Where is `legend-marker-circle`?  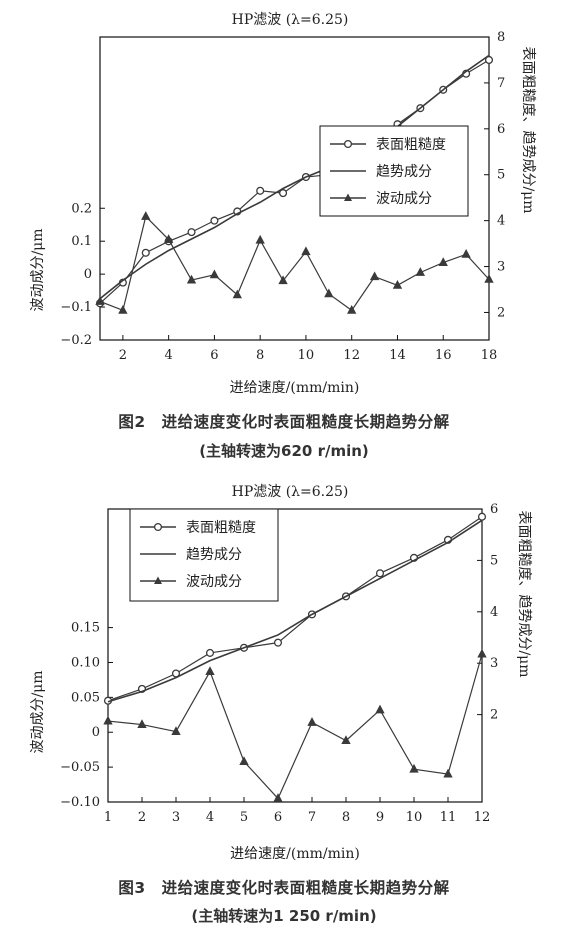
legend-marker-circle is located at coordinates (158, 527).